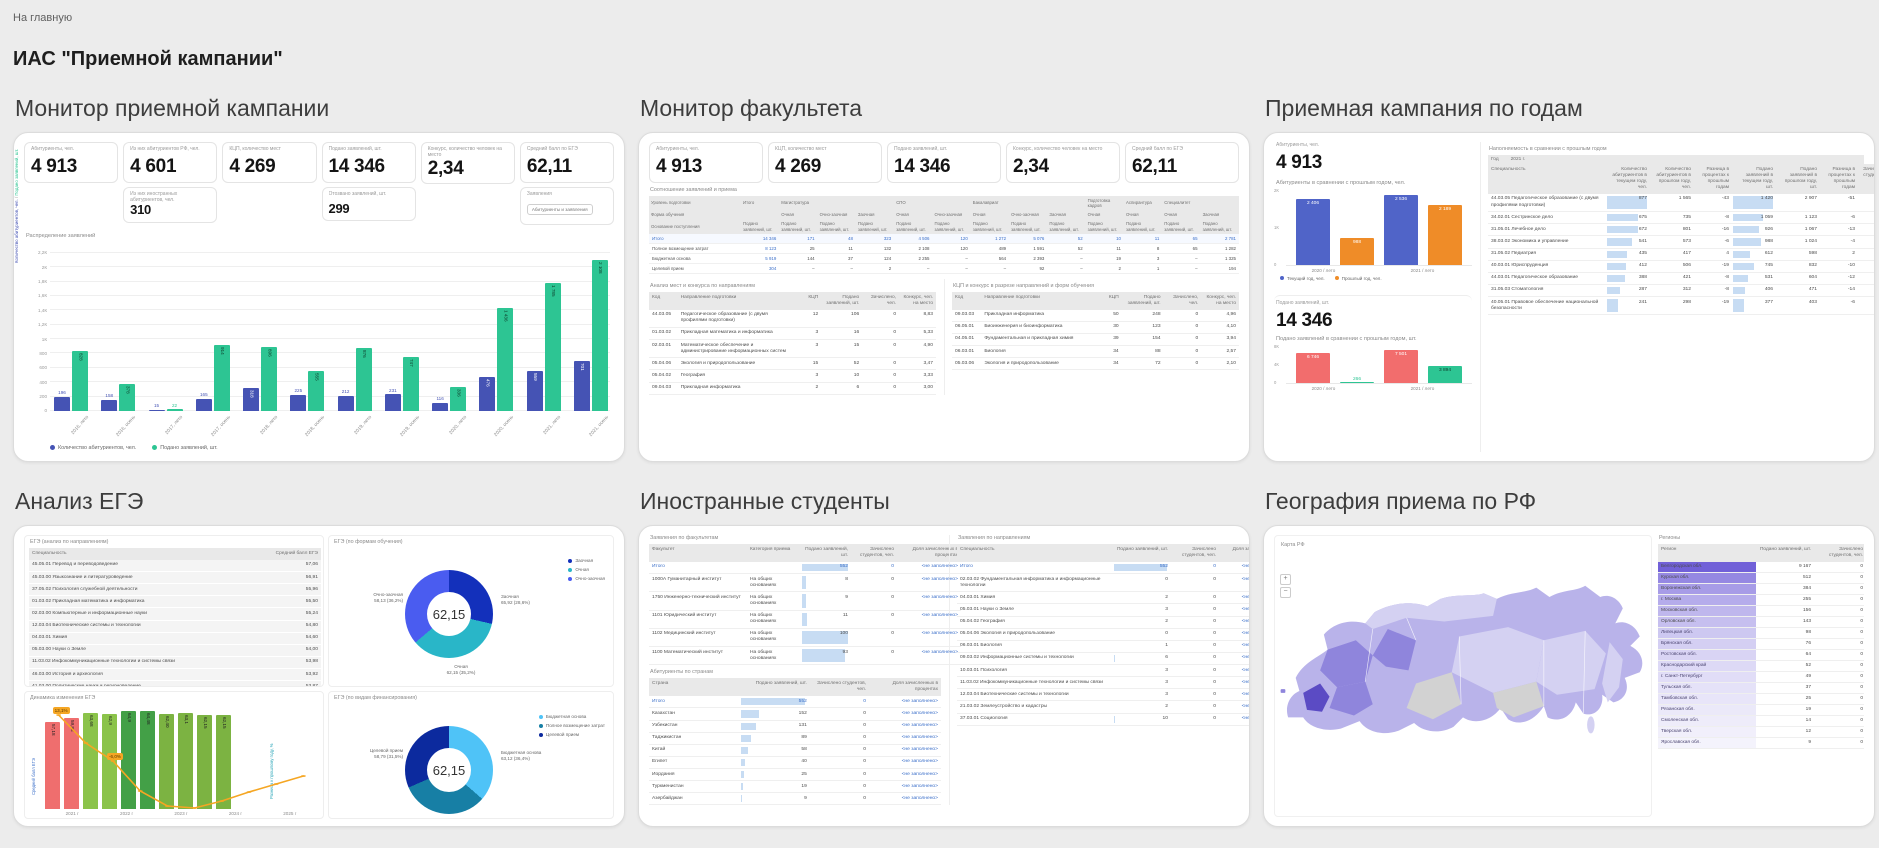 This screenshot has height=848, width=1879. Describe the element at coordinates (315, 426) in the screenshot. I see `x-tick-label: 2018, осень` at that location.